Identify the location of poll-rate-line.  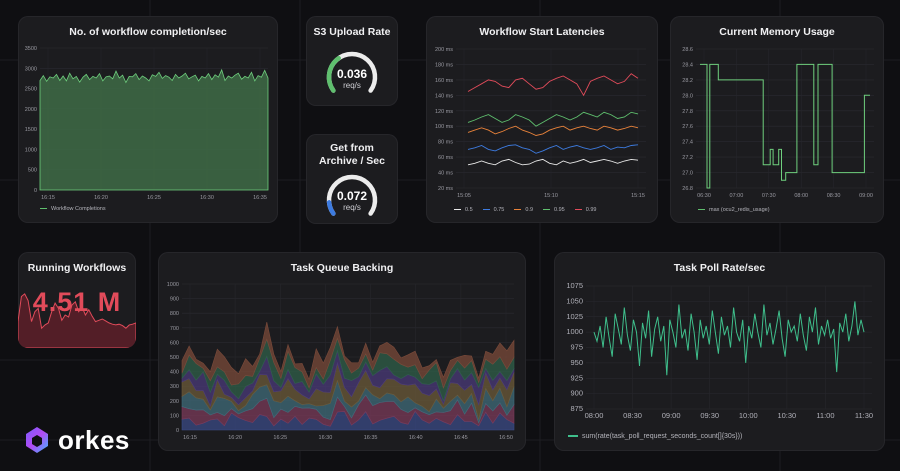
(729, 338).